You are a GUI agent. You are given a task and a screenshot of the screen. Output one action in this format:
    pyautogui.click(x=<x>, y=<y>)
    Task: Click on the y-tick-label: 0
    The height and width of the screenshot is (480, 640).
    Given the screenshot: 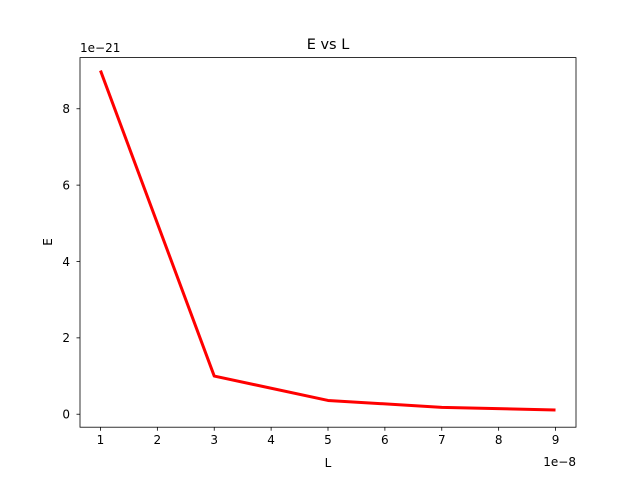 What is the action you would take?
    pyautogui.click(x=66, y=415)
    